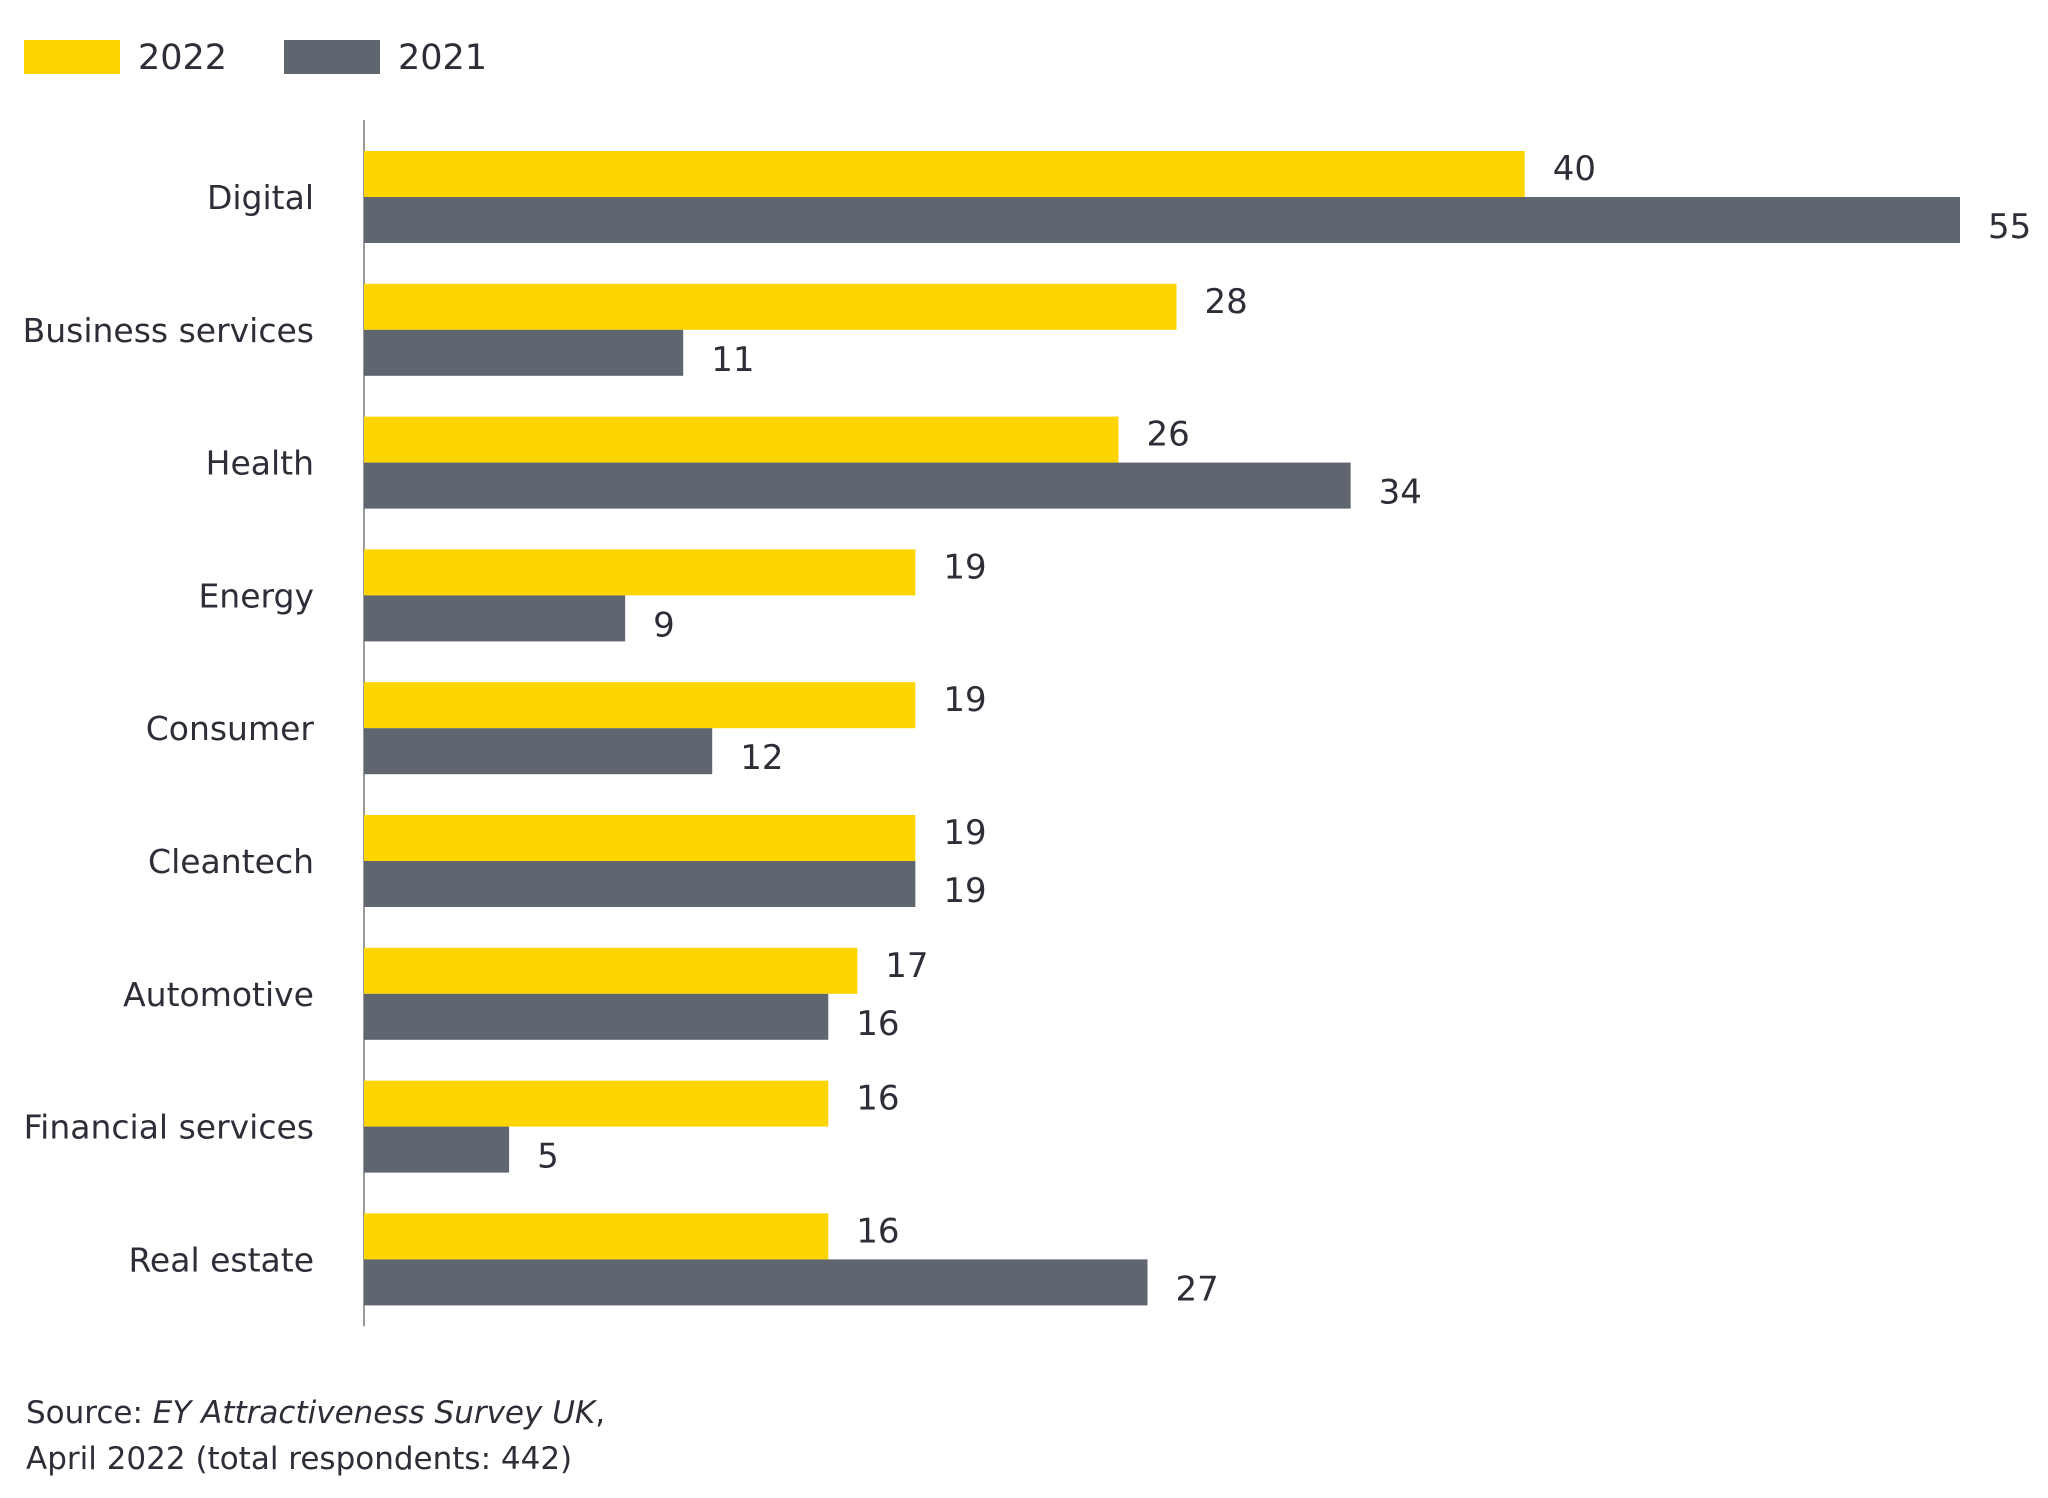  I want to click on category-label-real-estate: Real estate, so click(221, 1259).